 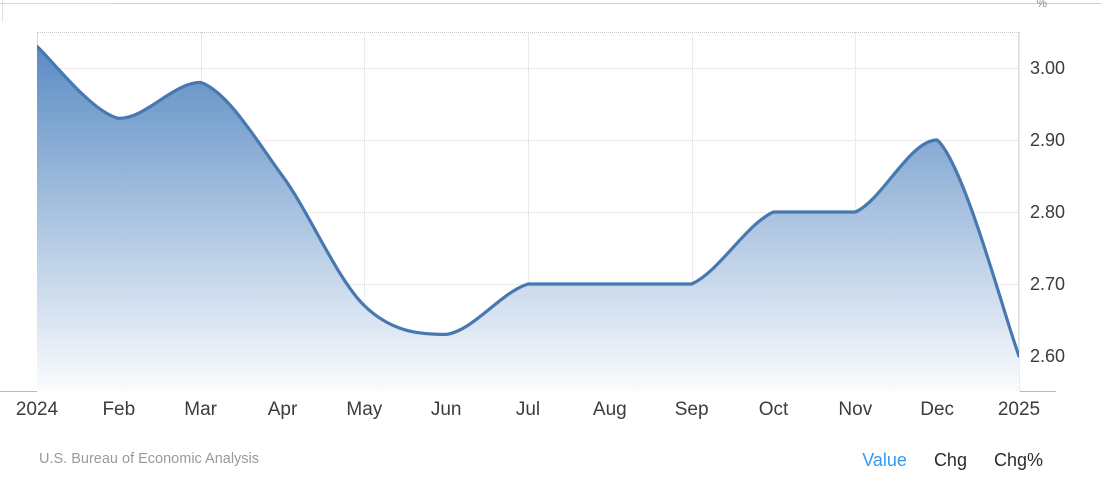 I want to click on x-axis-tick-label: Aug, so click(x=609, y=409).